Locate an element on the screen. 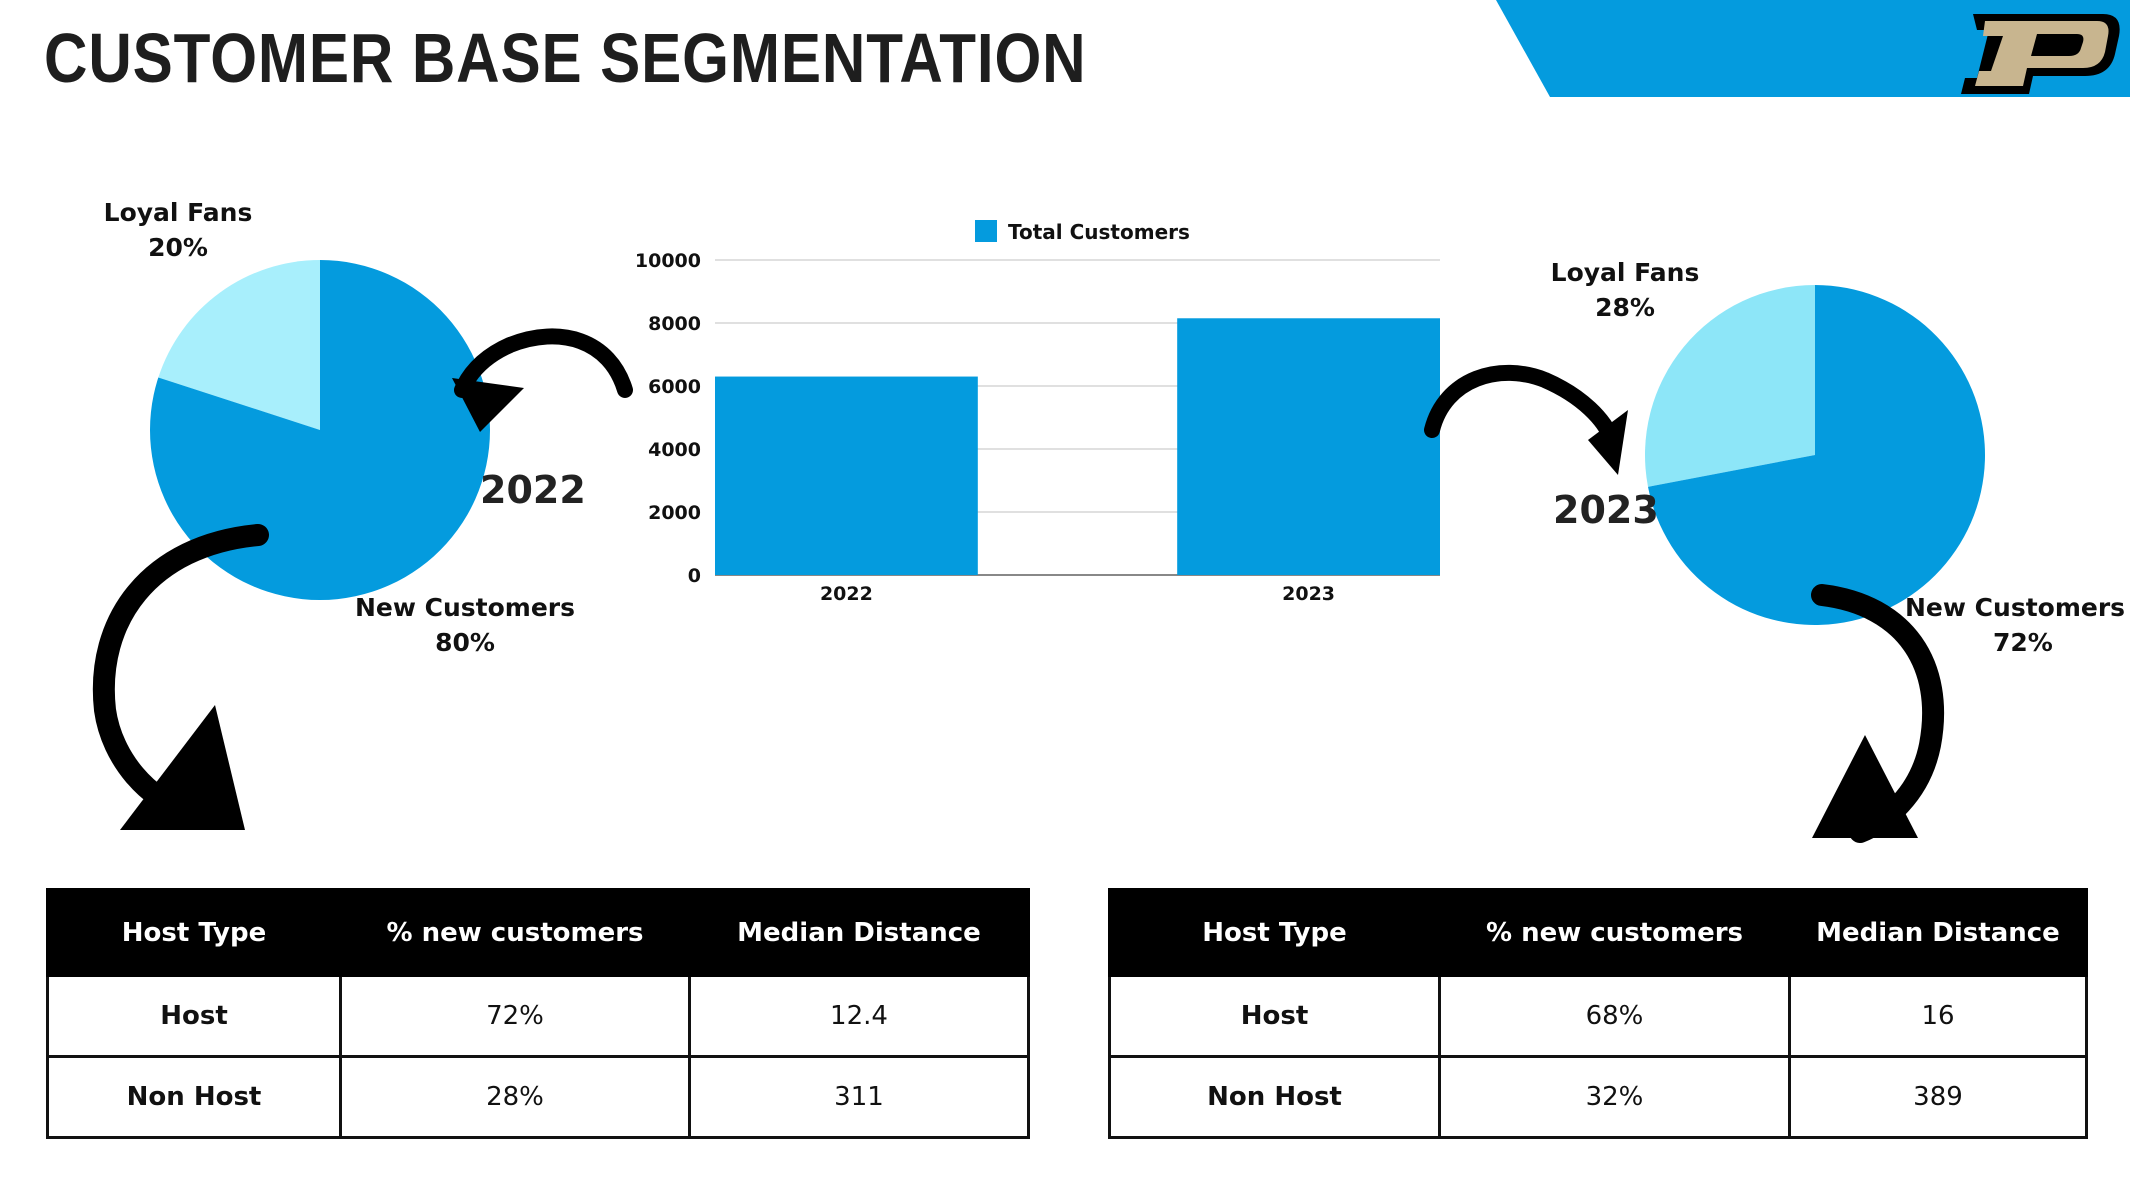 The height and width of the screenshot is (1202, 2130). bar-legend: Total Customers is located at coordinates (1082, 232).